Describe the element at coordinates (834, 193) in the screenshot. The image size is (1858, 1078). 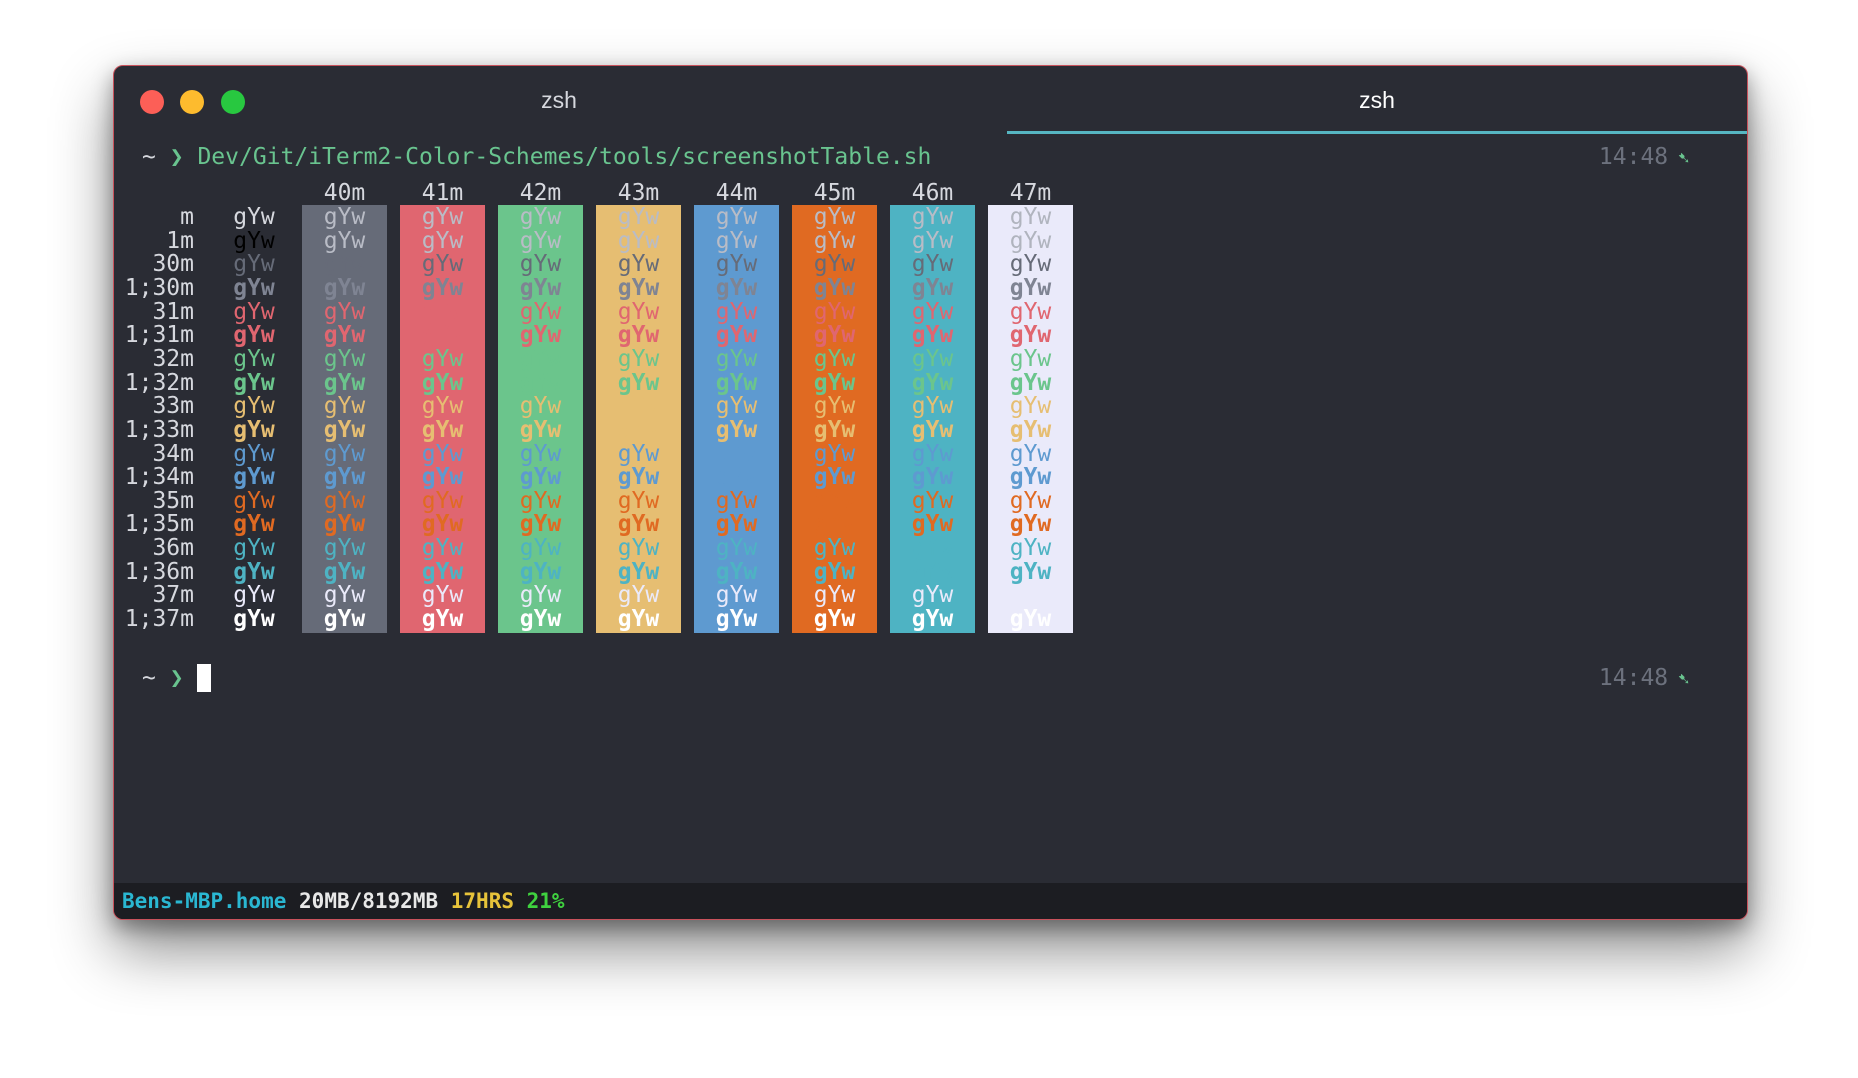
I see `column-header: 45m` at that location.